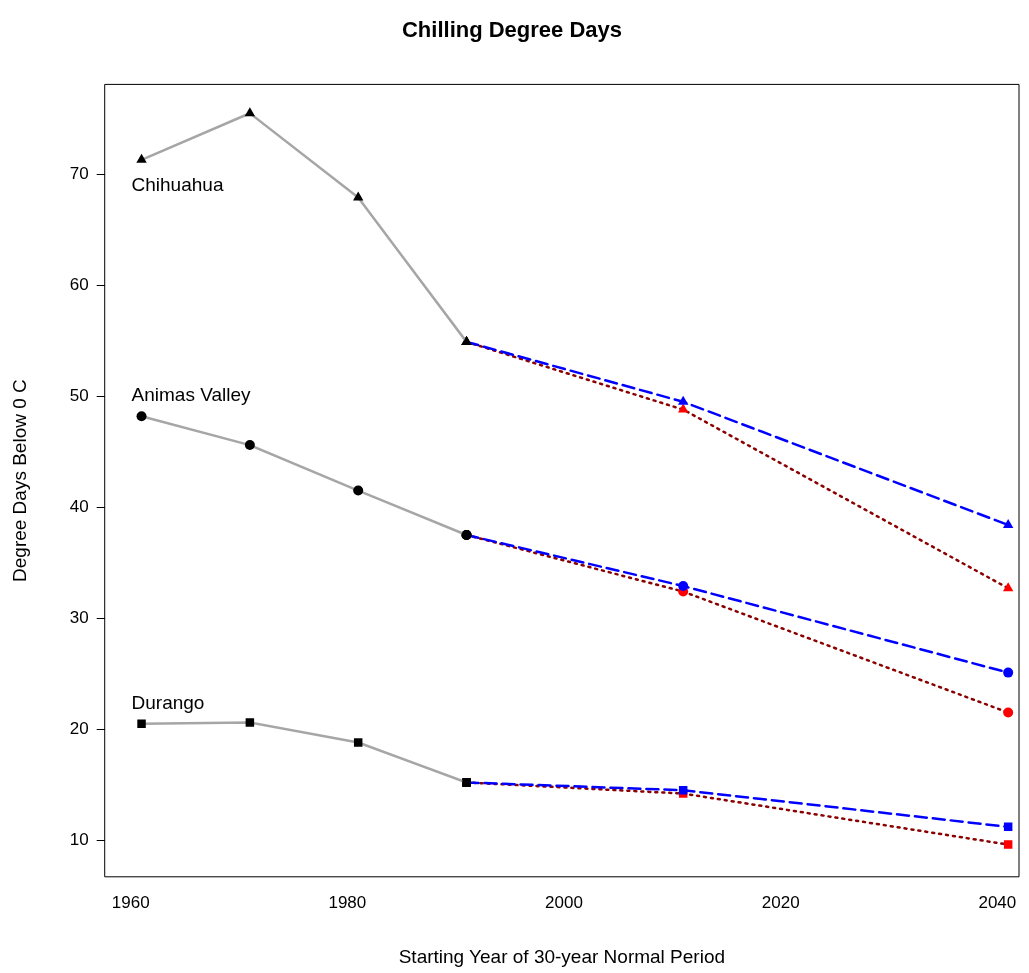  I want to click on x-tick-label: 2040, so click(997, 902).